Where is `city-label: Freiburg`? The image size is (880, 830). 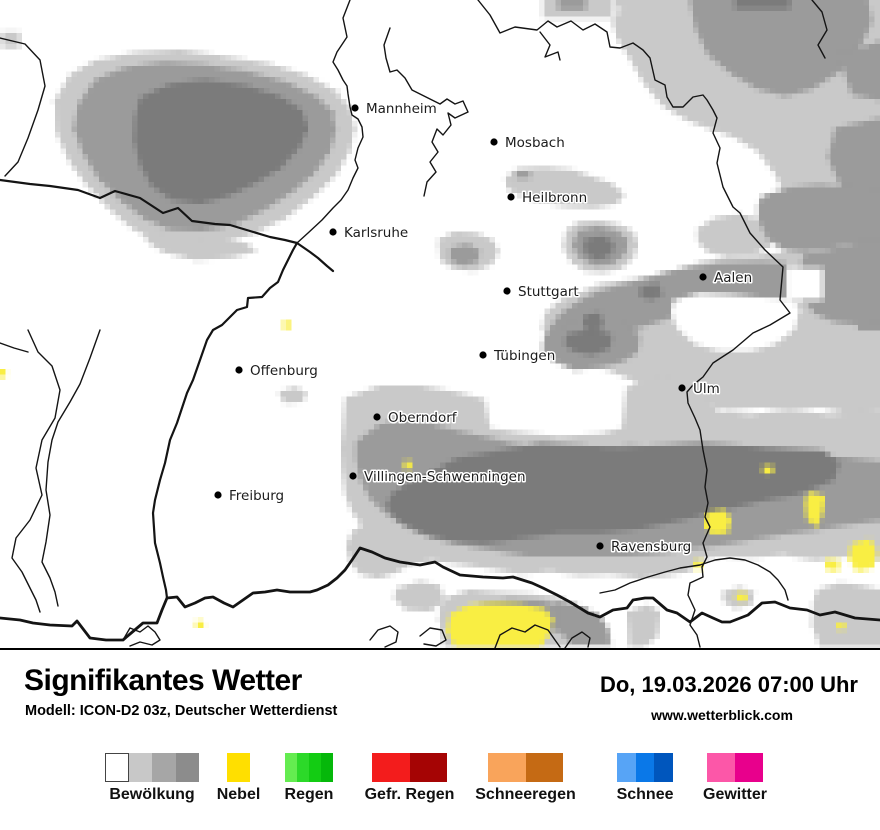
city-label: Freiburg is located at coordinates (256, 496).